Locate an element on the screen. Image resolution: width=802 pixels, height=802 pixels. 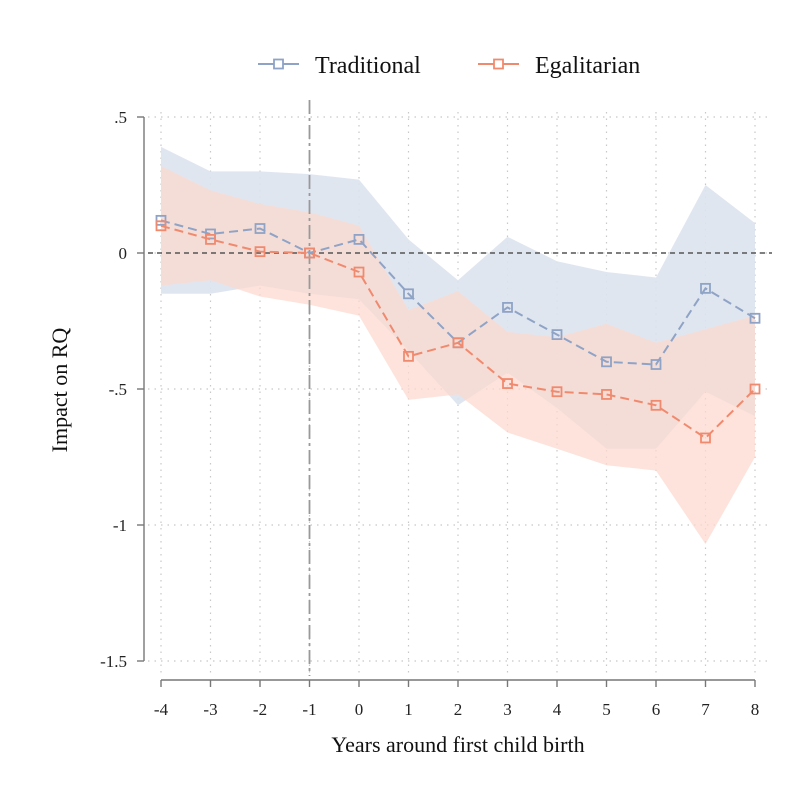
x-tick-label: 7 is located at coordinates (705, 709).